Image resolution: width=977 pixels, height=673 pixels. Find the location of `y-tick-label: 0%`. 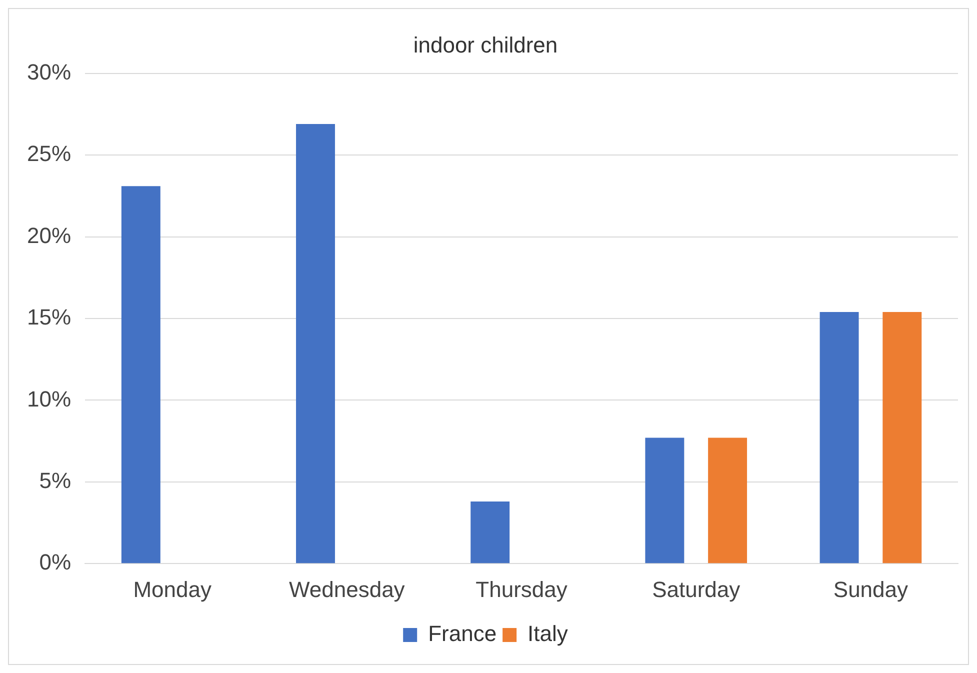

y-tick-label: 0% is located at coordinates (55, 562).